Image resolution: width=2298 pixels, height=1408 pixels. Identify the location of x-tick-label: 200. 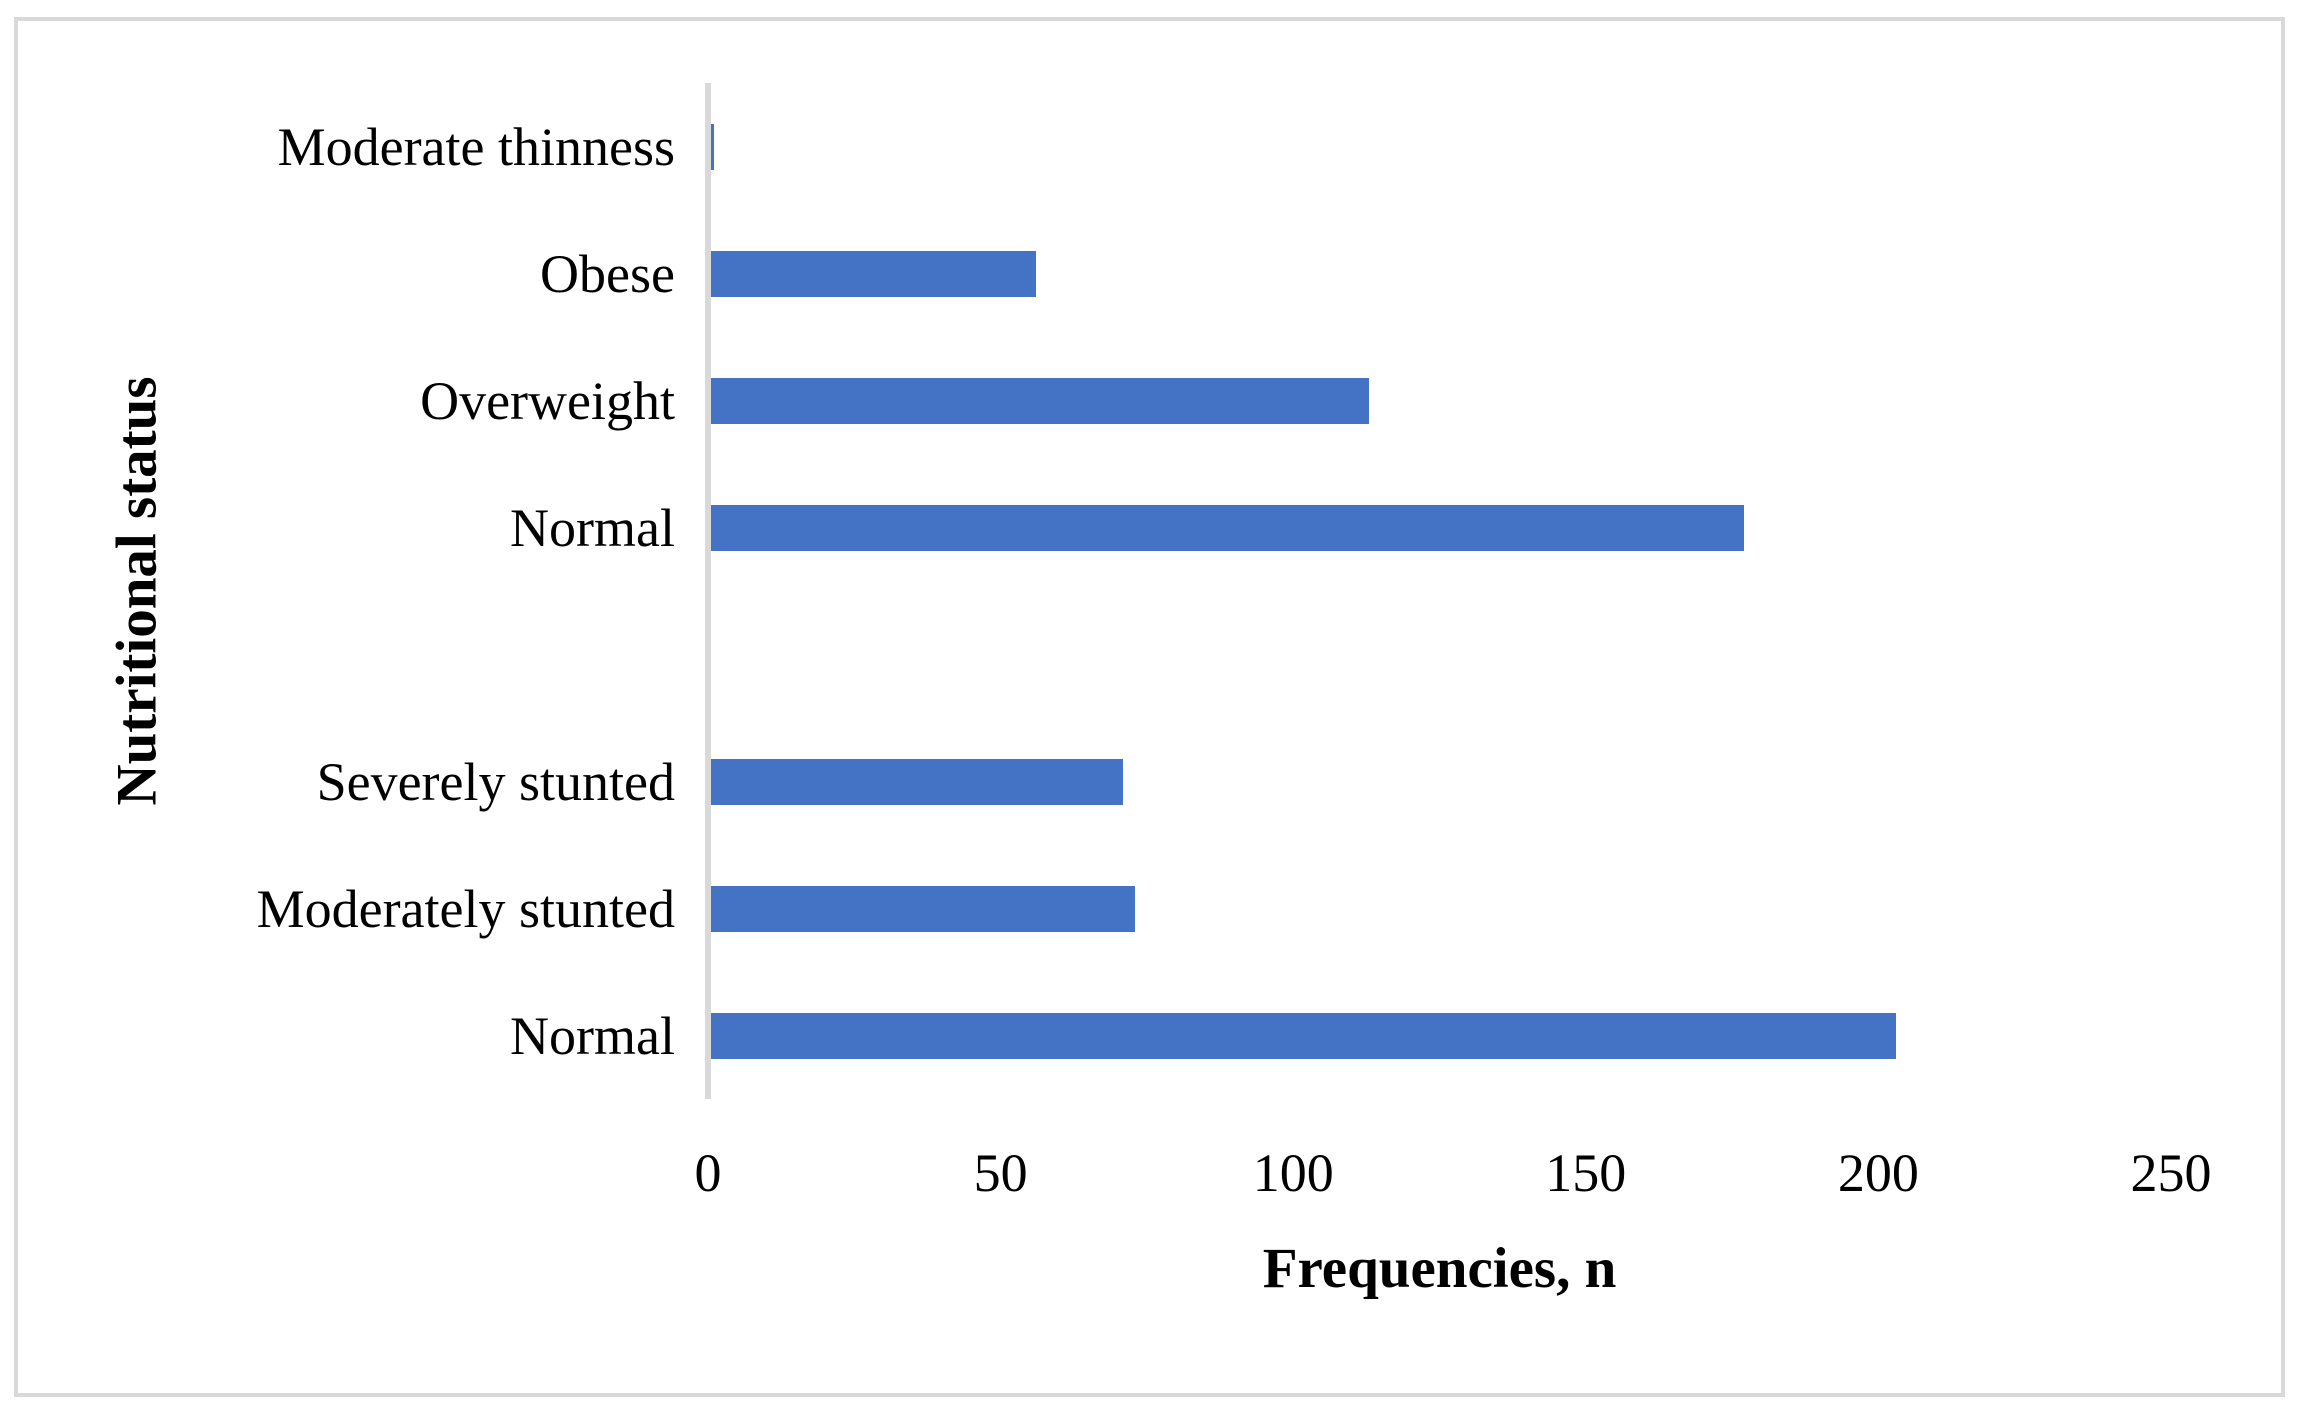
(1878, 1173).